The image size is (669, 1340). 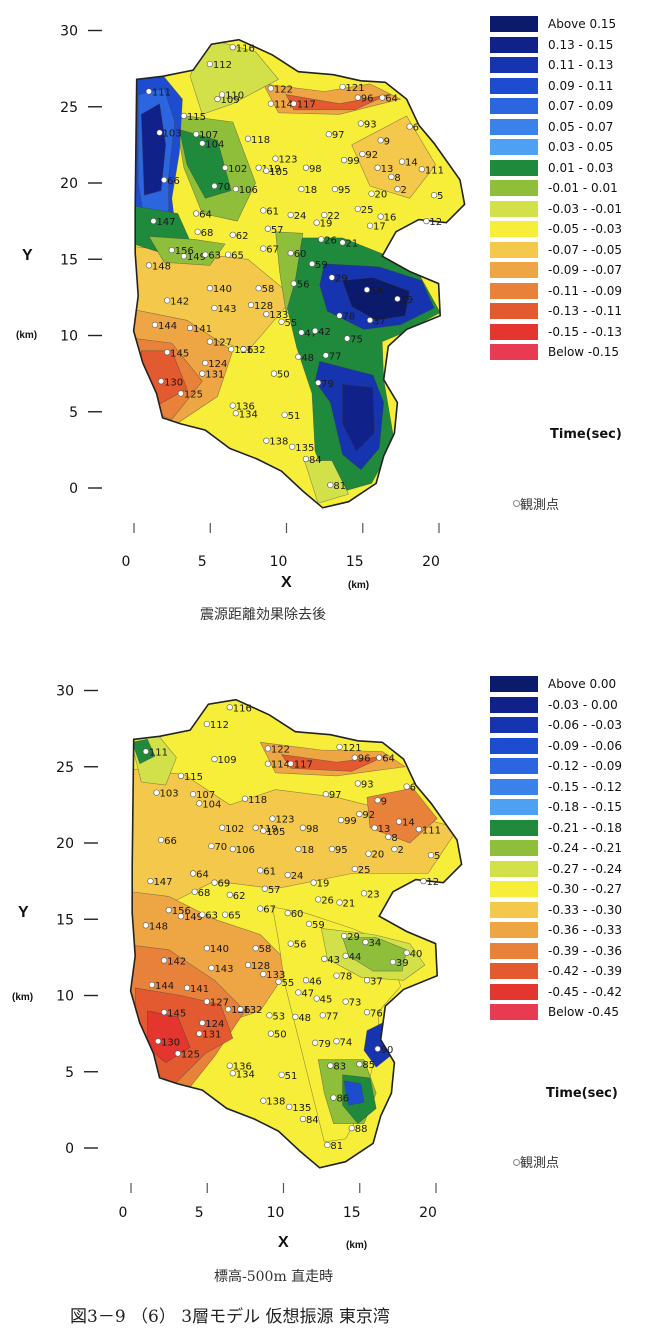 What do you see at coordinates (326, 224) in the screenshot?
I see `station-label: 19` at bounding box center [326, 224].